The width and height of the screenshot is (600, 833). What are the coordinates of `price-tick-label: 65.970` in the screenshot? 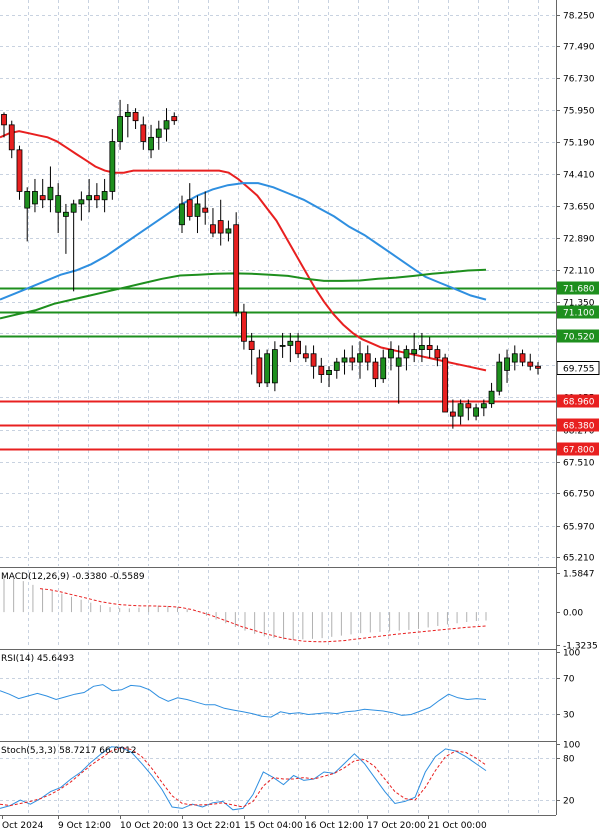 It's located at (579, 528).